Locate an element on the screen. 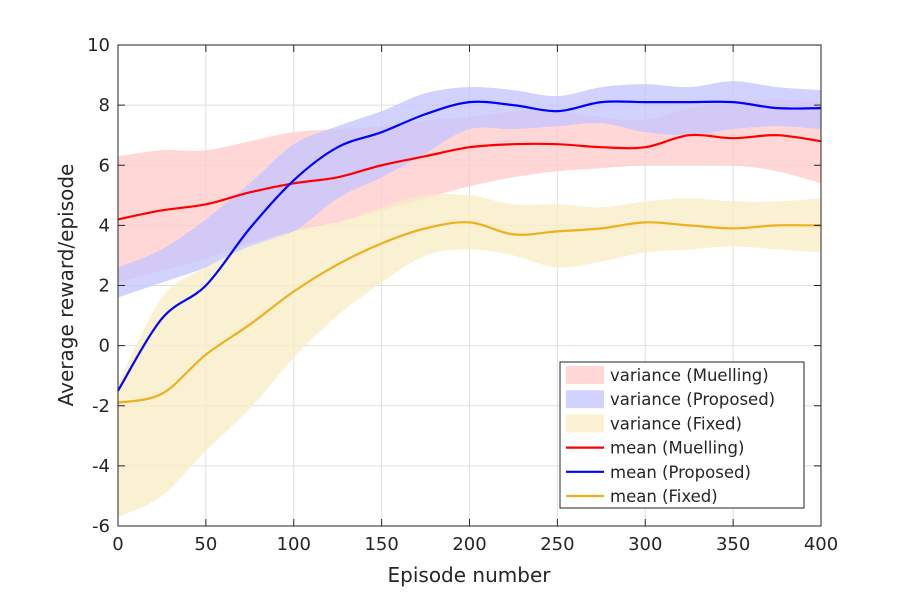 The width and height of the screenshot is (907, 597). y-tick-label: -6 is located at coordinates (101, 526).